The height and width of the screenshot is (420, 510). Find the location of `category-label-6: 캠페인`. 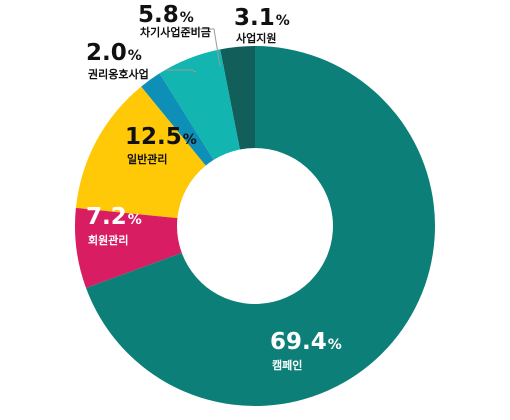

category-label-6: 캠페인 is located at coordinates (287, 365).